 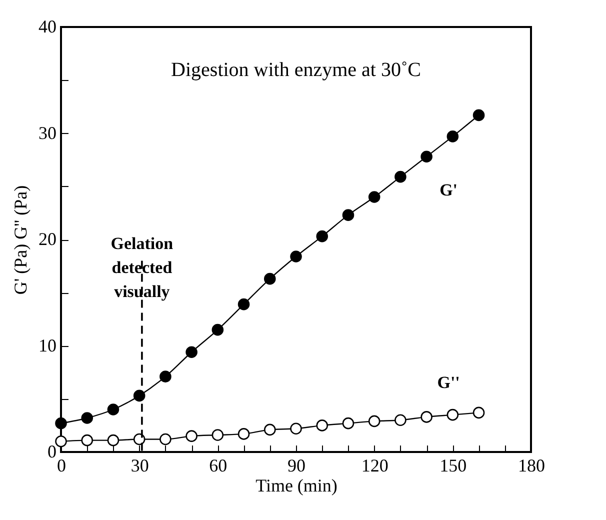 What do you see at coordinates (453, 466) in the screenshot?
I see `x-tick-label: 150` at bounding box center [453, 466].